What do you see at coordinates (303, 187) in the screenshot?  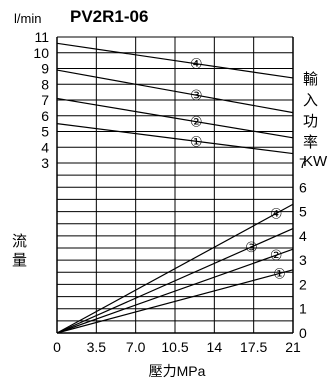 I see `right-tick-label: 6` at bounding box center [303, 187].